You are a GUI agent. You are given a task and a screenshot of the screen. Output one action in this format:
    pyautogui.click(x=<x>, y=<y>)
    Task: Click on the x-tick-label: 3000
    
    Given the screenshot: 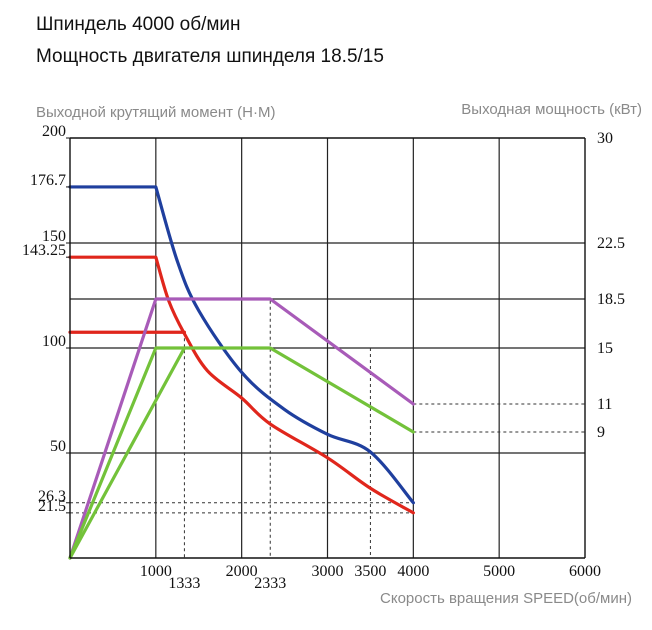 What is the action you would take?
    pyautogui.click(x=328, y=571)
    